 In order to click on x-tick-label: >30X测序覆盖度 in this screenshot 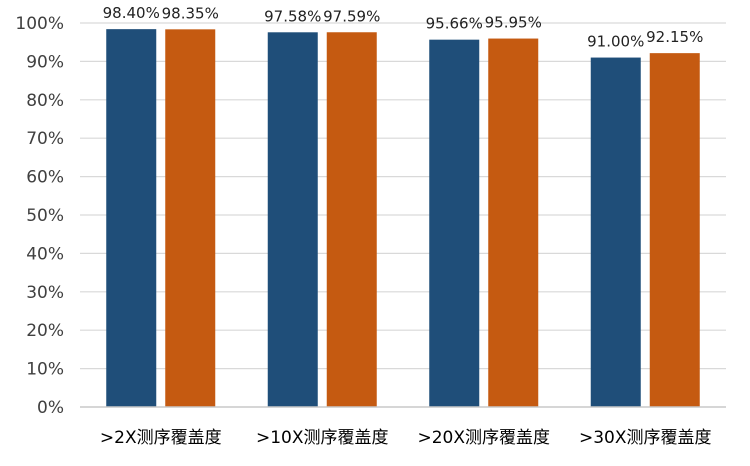, I will do `click(645, 438)`.